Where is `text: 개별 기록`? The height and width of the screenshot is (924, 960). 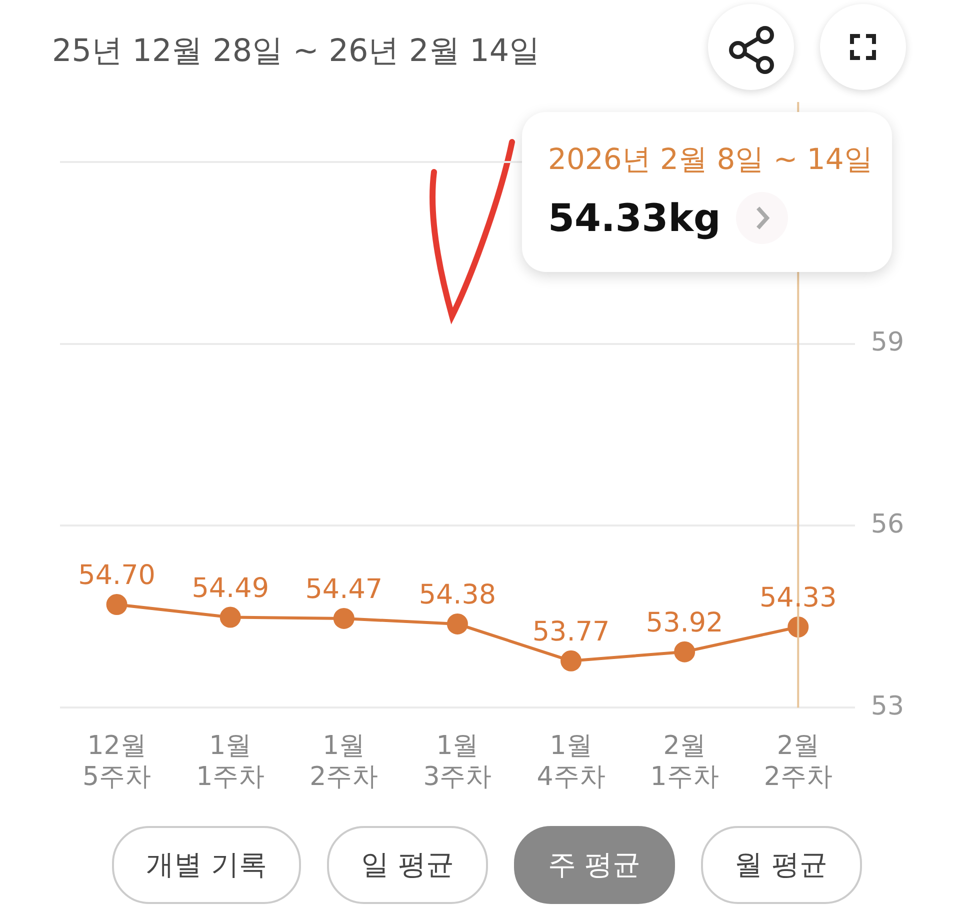
text: 개별 기록 is located at coordinates (206, 865).